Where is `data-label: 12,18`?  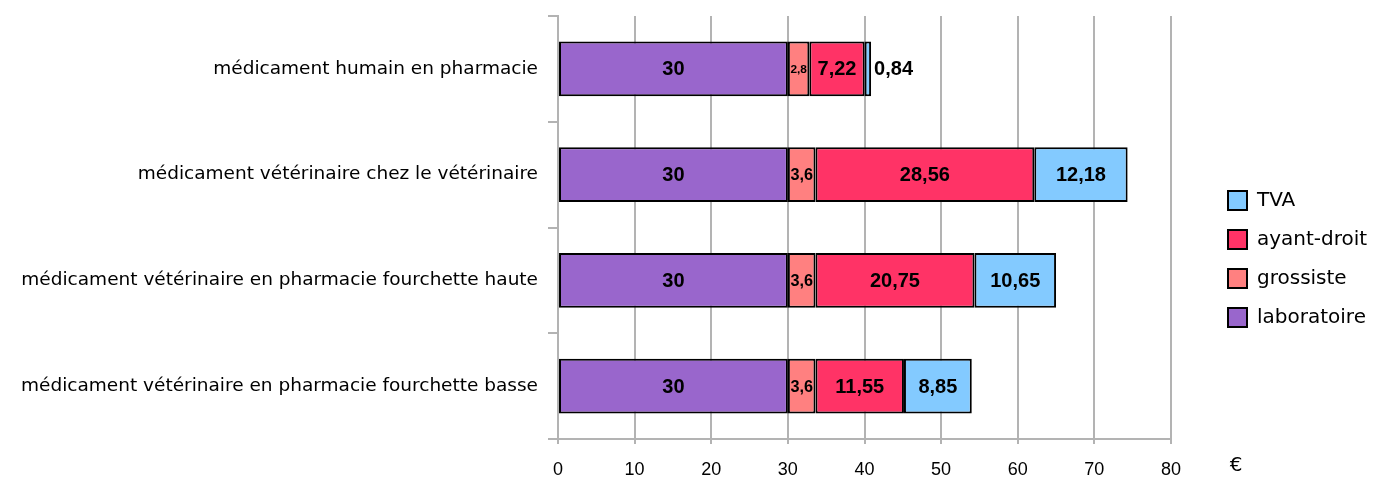 data-label: 12,18 is located at coordinates (1080, 174).